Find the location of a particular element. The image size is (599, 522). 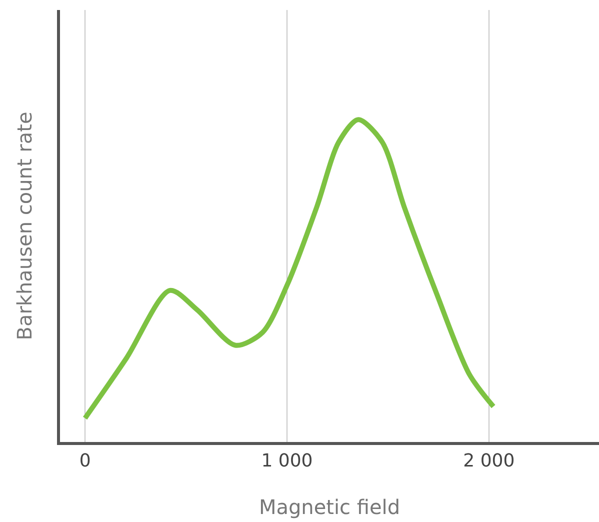

x-tick-label: 2 000 is located at coordinates (489, 461).